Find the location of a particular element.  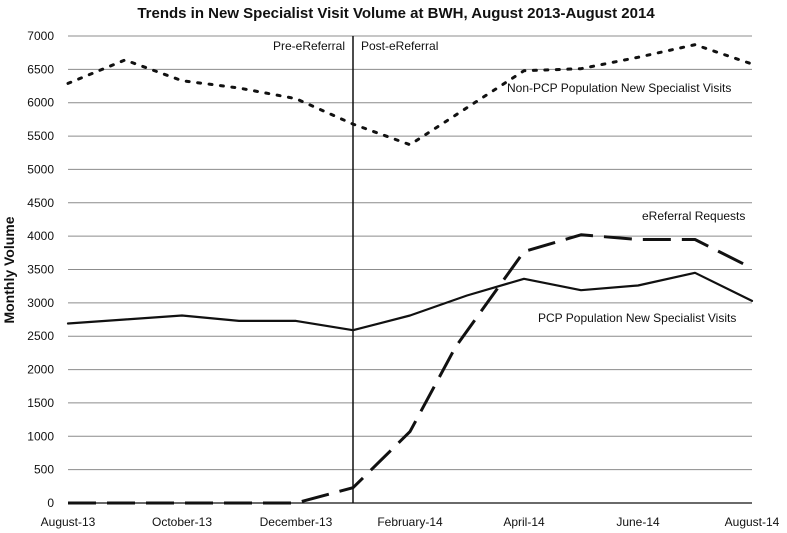

x-tick-label: December-13 is located at coordinates (296, 522).